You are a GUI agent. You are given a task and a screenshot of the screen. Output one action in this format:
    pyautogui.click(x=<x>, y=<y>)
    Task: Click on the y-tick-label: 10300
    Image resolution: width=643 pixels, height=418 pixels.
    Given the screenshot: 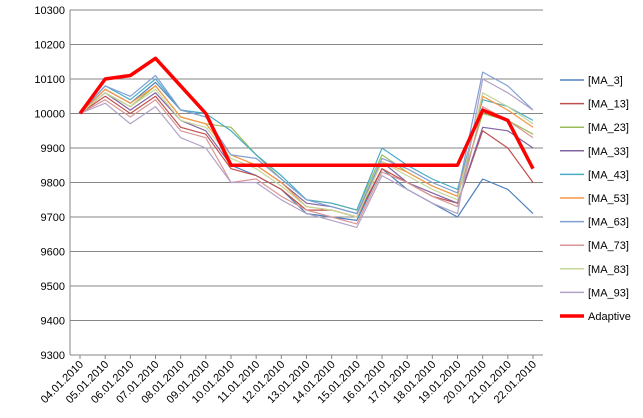 What is the action you would take?
    pyautogui.click(x=49, y=11)
    